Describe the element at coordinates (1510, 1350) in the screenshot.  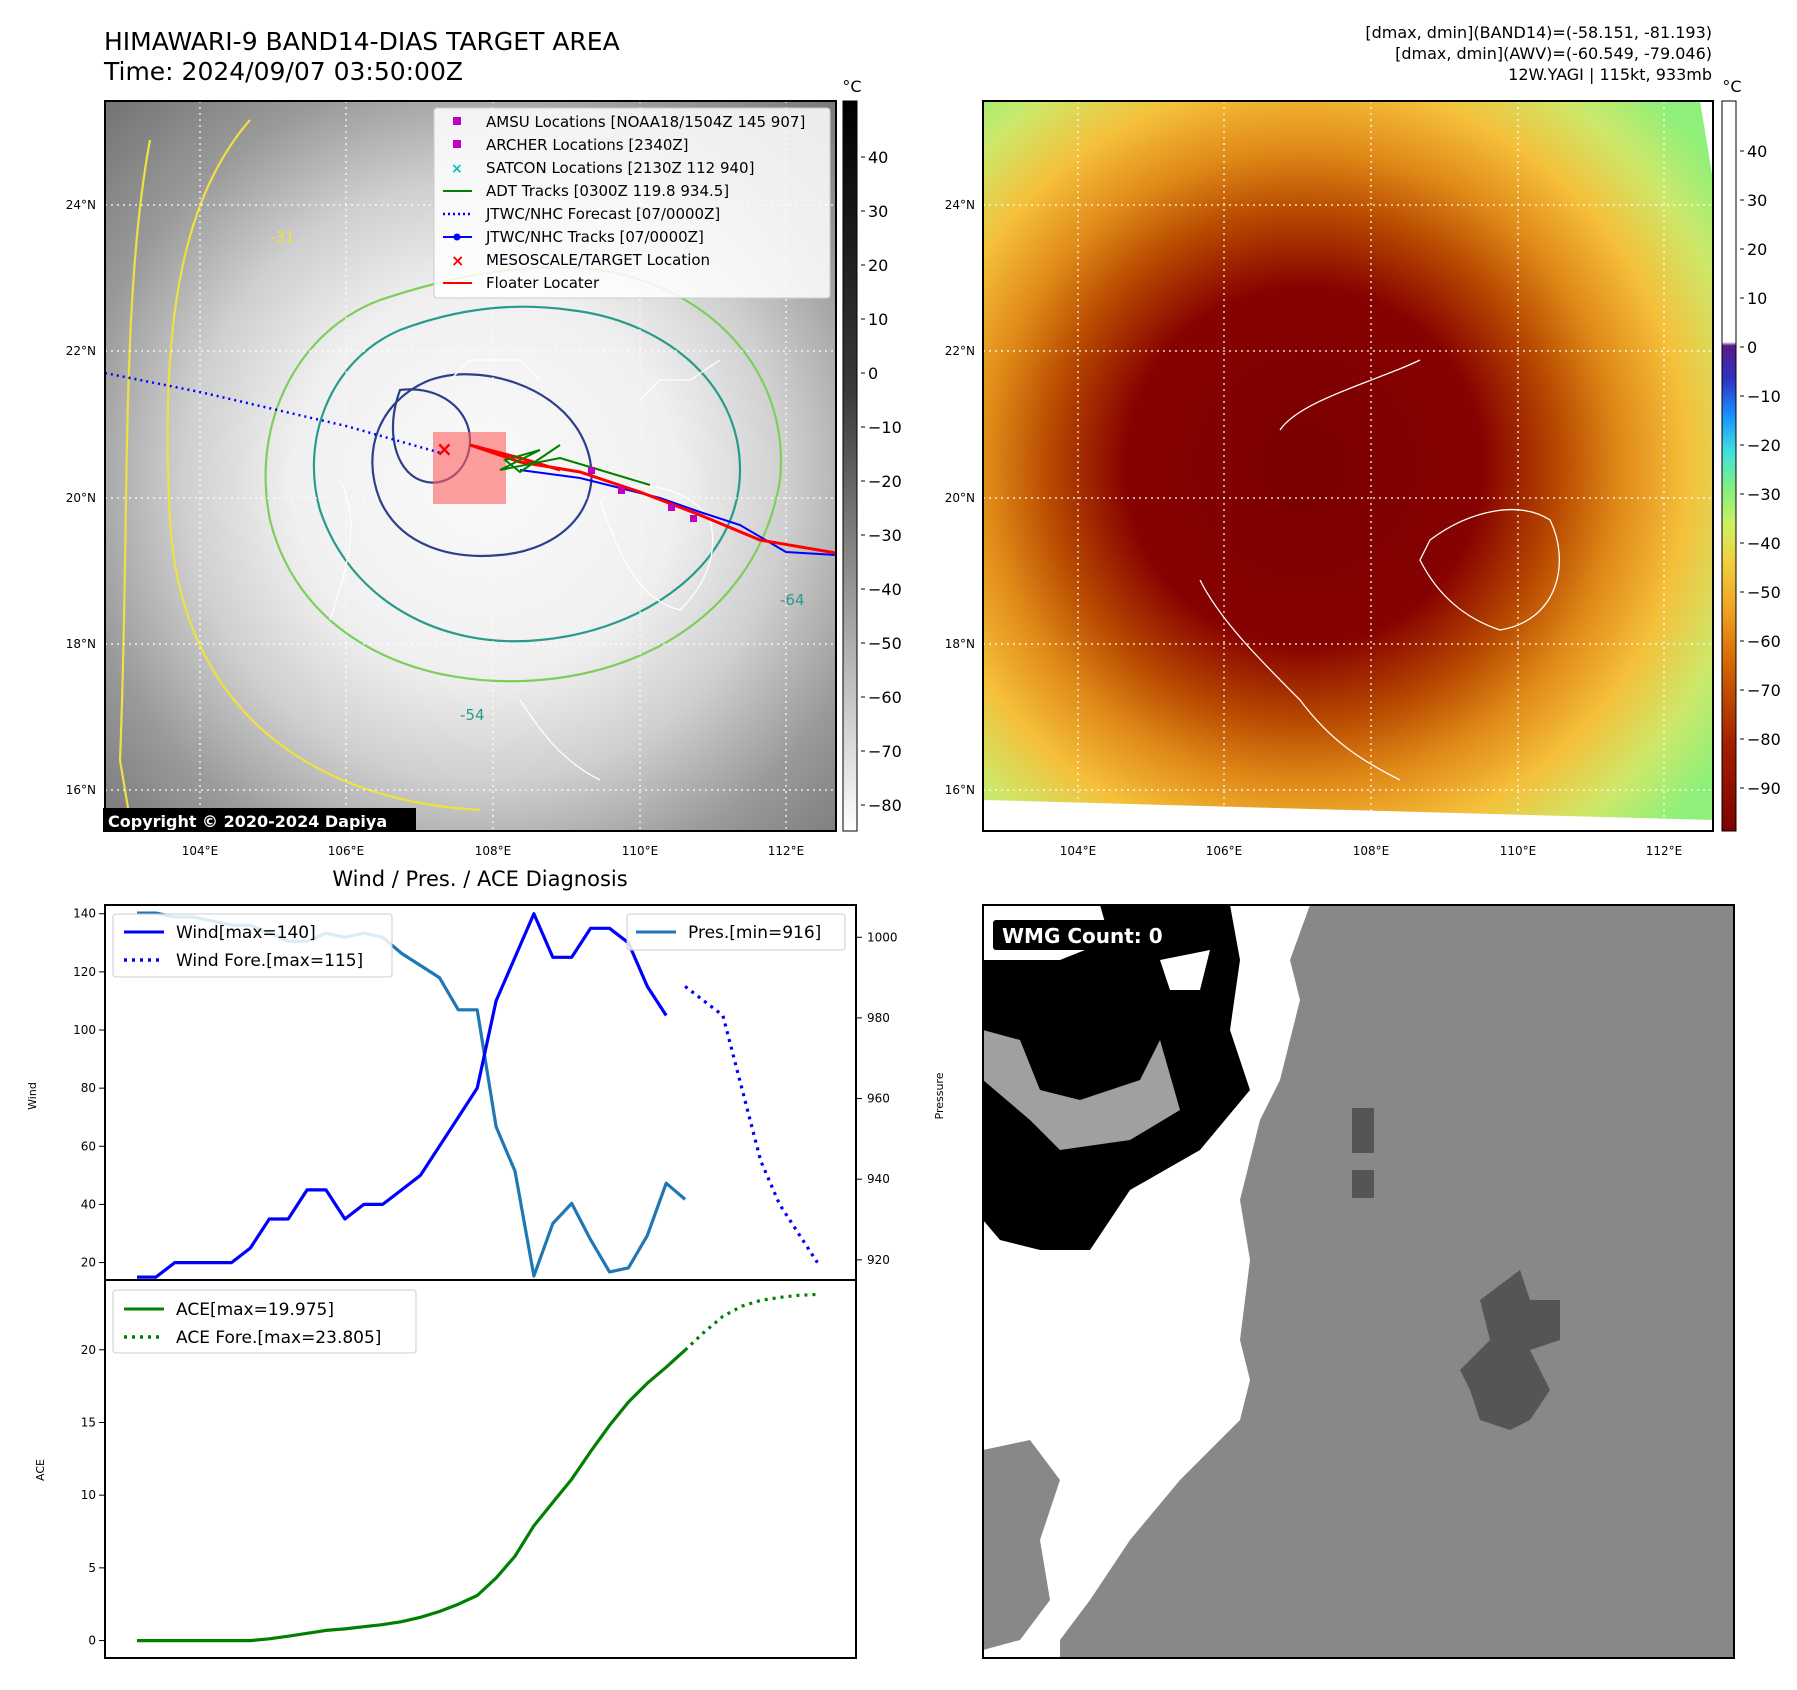
I see `wmg-dark-cell-cluster` at that location.